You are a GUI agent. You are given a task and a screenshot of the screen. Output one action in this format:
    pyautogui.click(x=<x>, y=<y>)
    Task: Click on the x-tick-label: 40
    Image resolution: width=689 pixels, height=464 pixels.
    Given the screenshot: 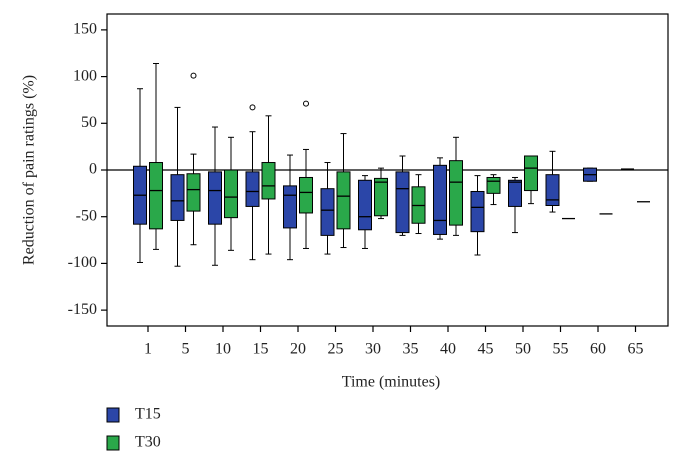 What is the action you would take?
    pyautogui.click(x=448, y=349)
    